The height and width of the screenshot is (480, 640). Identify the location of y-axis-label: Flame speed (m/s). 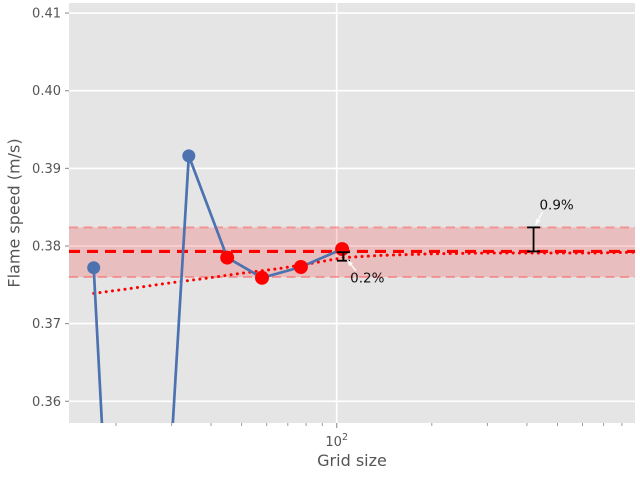
(14, 213).